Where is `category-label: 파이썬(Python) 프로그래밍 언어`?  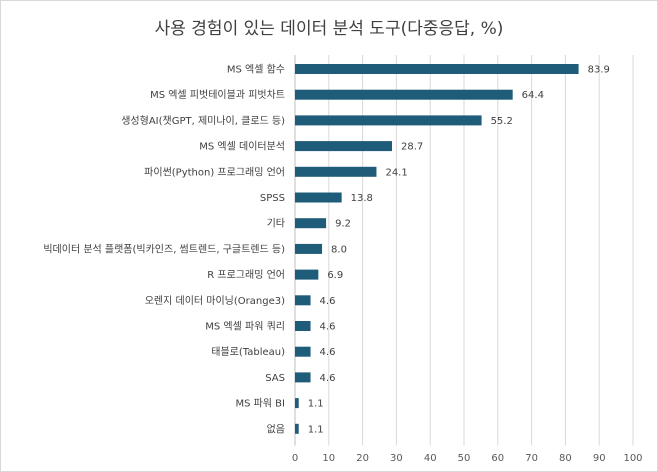 category-label: 파이썬(Python) 프로그래밍 언어 is located at coordinates (214, 172).